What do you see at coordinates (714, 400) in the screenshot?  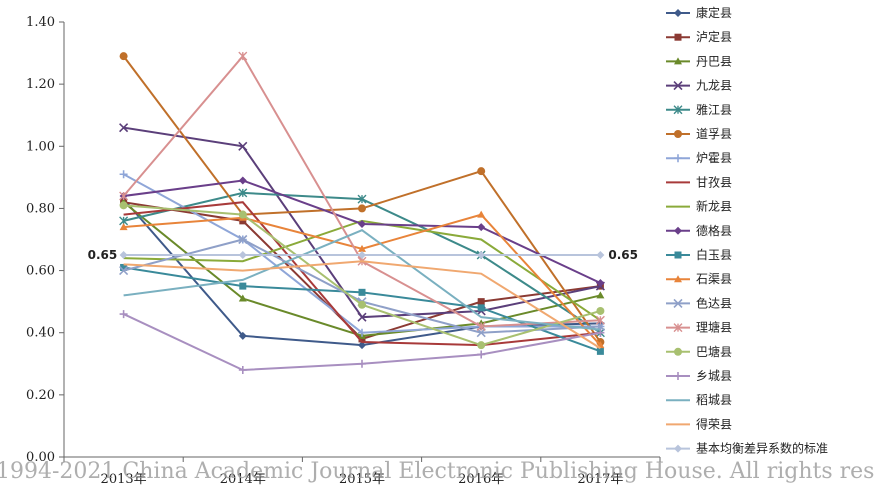 I see `legend-label: 稻城县` at bounding box center [714, 400].